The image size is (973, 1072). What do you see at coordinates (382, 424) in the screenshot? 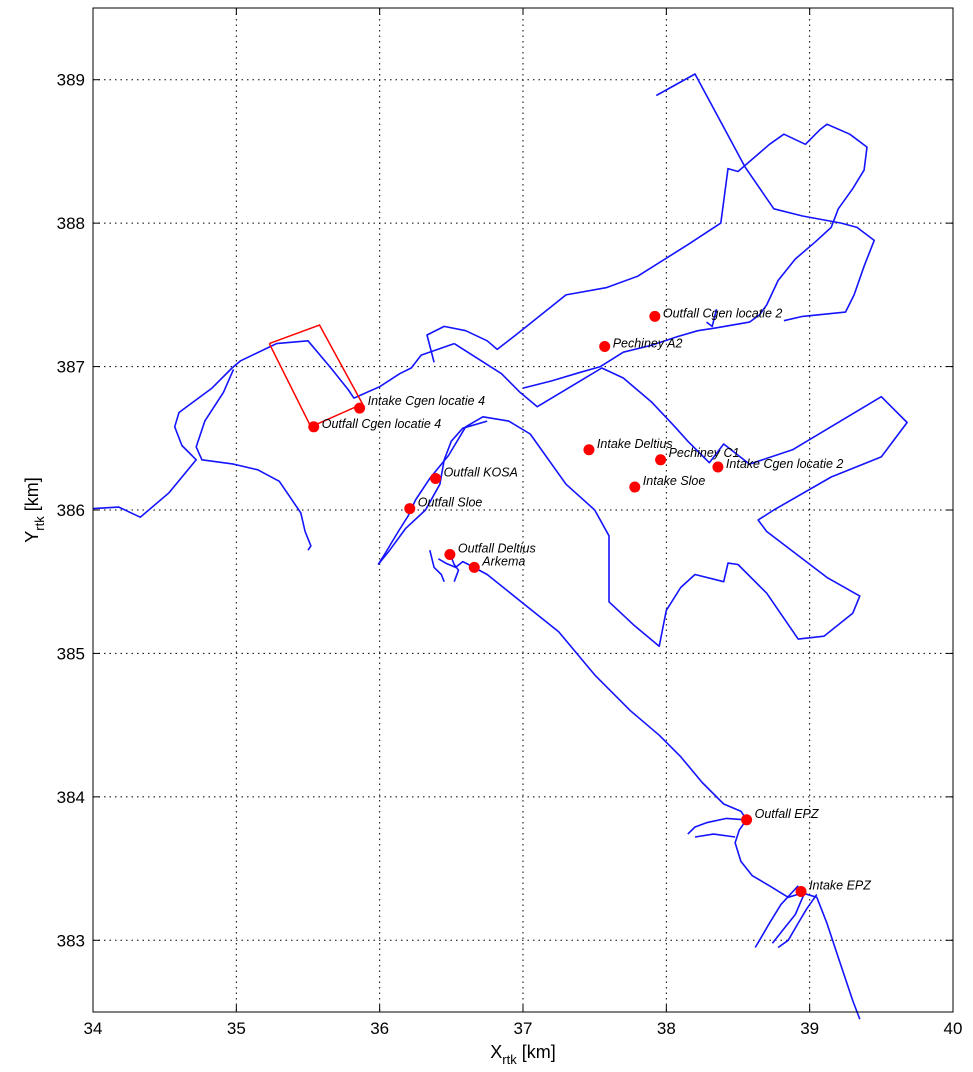
I see `location-label: Outfall Cgen locatie 4` at bounding box center [382, 424].